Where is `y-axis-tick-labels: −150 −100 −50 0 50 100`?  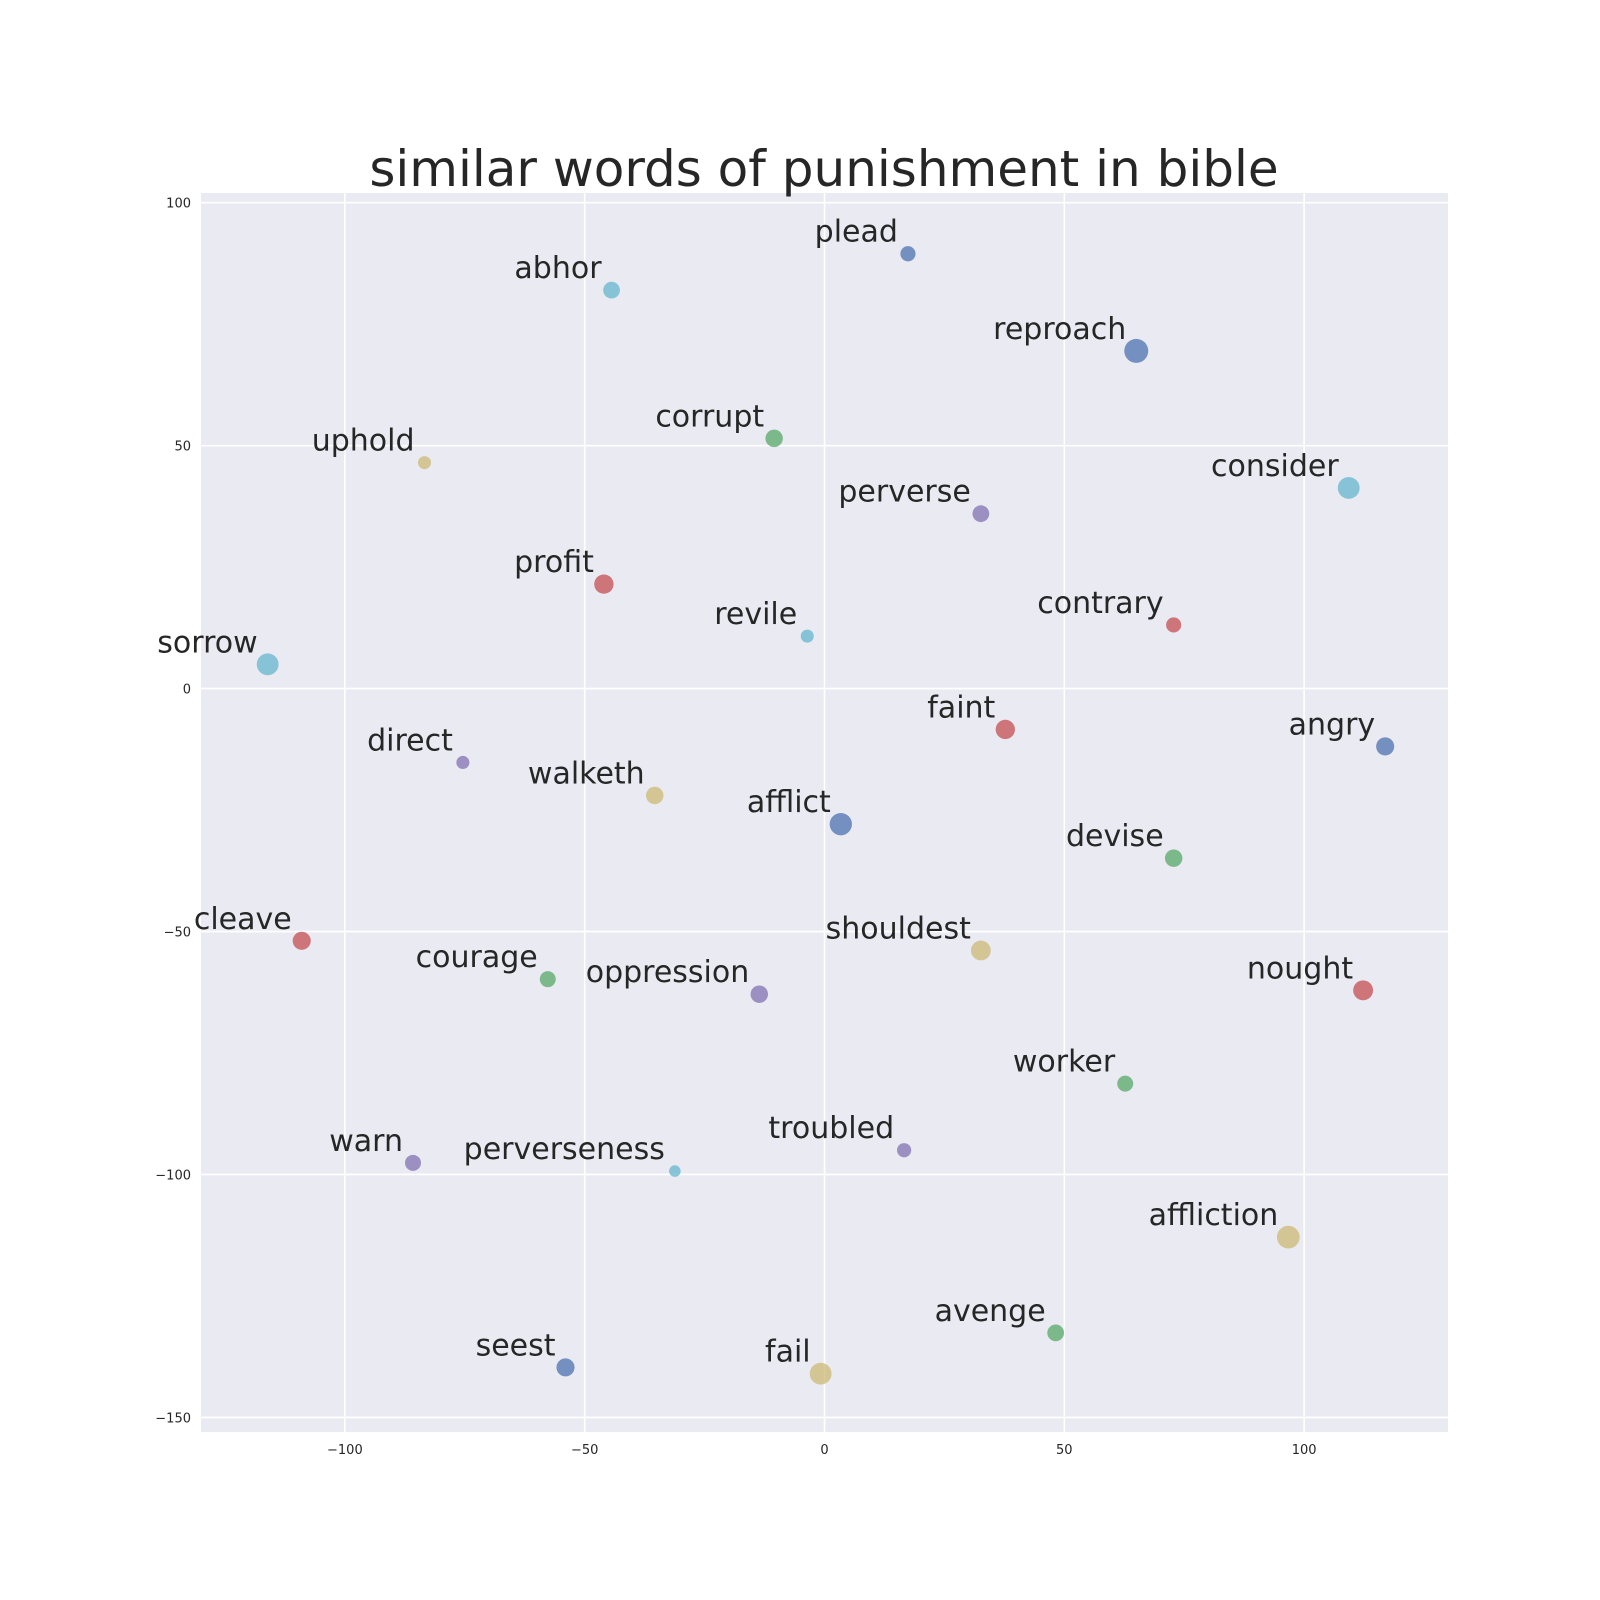 y-axis-tick-labels: −150 −100 −50 0 50 100 is located at coordinates (173, 812).